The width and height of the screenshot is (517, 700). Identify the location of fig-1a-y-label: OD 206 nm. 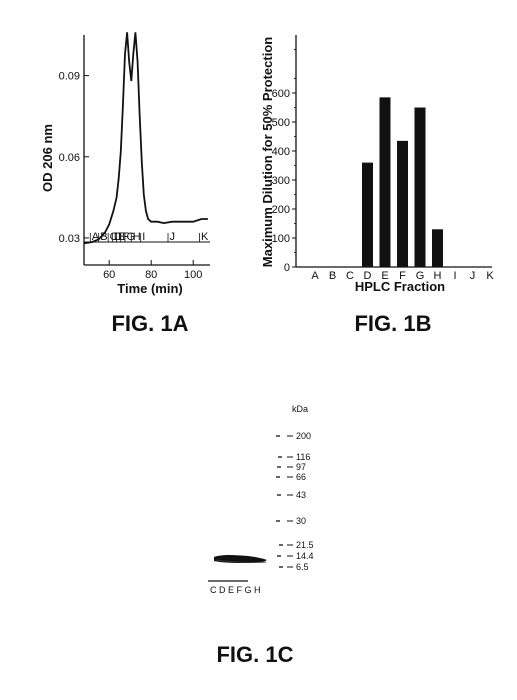
(47, 158).